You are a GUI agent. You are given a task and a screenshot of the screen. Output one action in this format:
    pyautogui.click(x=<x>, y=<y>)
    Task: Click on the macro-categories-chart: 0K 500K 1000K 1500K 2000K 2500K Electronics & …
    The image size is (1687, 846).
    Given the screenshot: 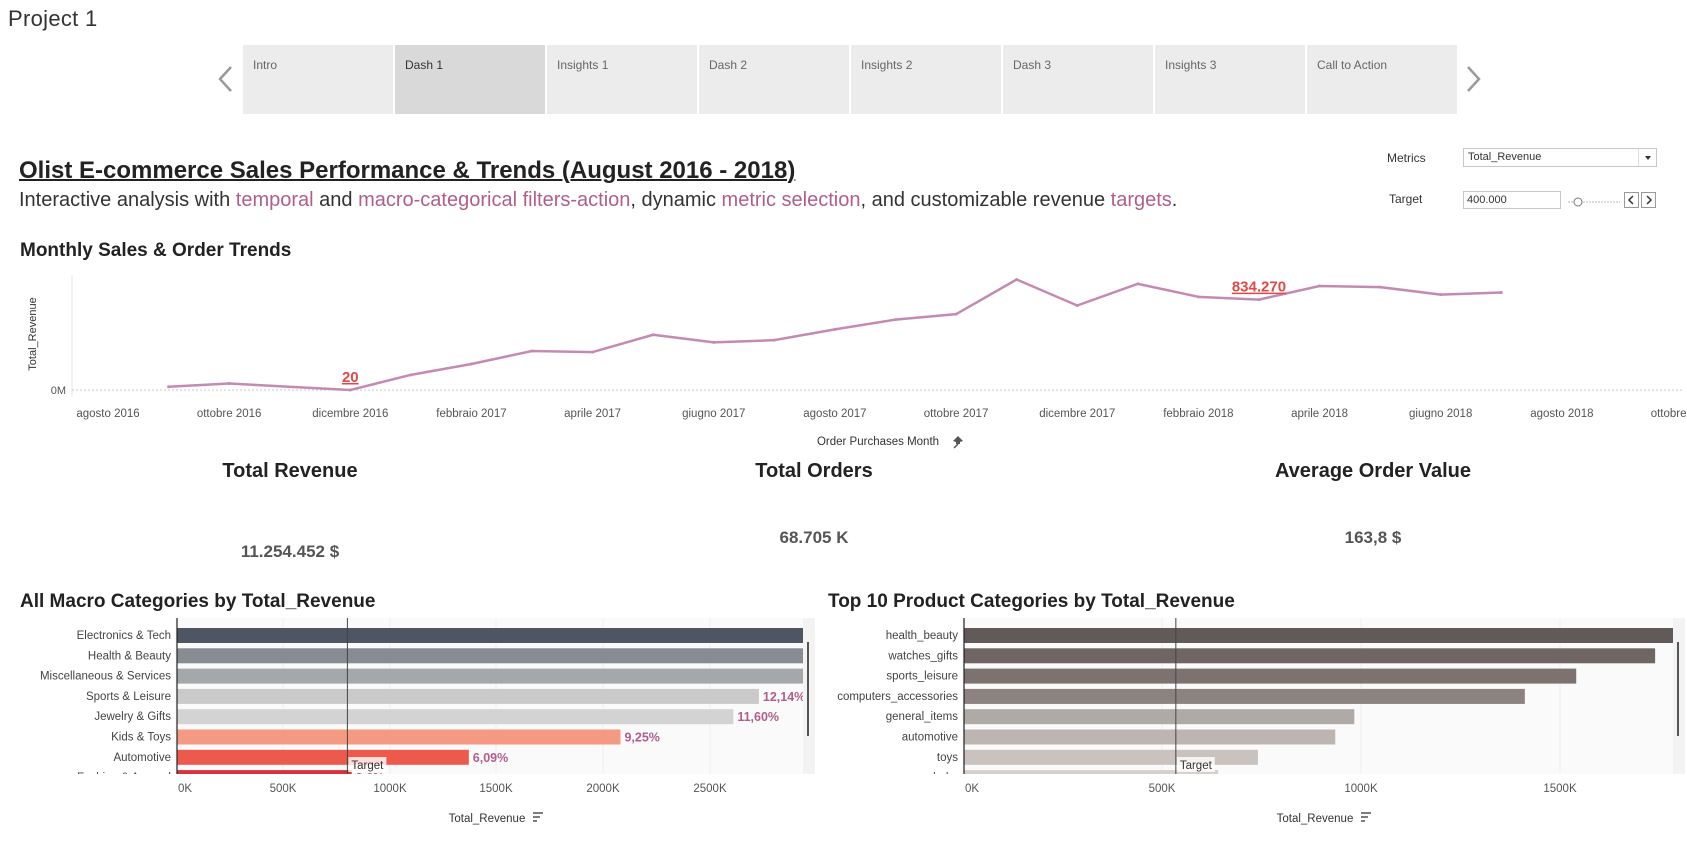 What is the action you would take?
    pyautogui.click(x=410, y=724)
    